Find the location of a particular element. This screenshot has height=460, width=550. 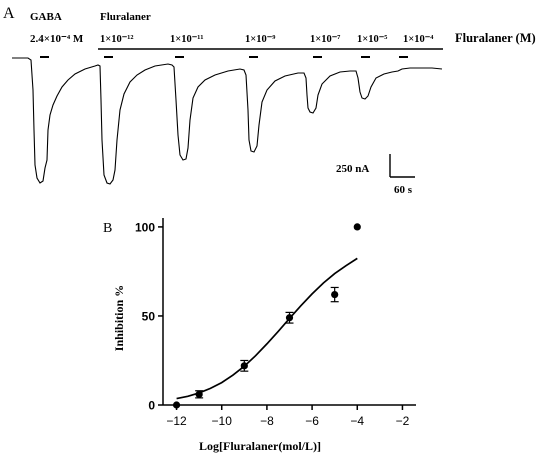

x-tick-label: −4 is located at coordinates (357, 421).